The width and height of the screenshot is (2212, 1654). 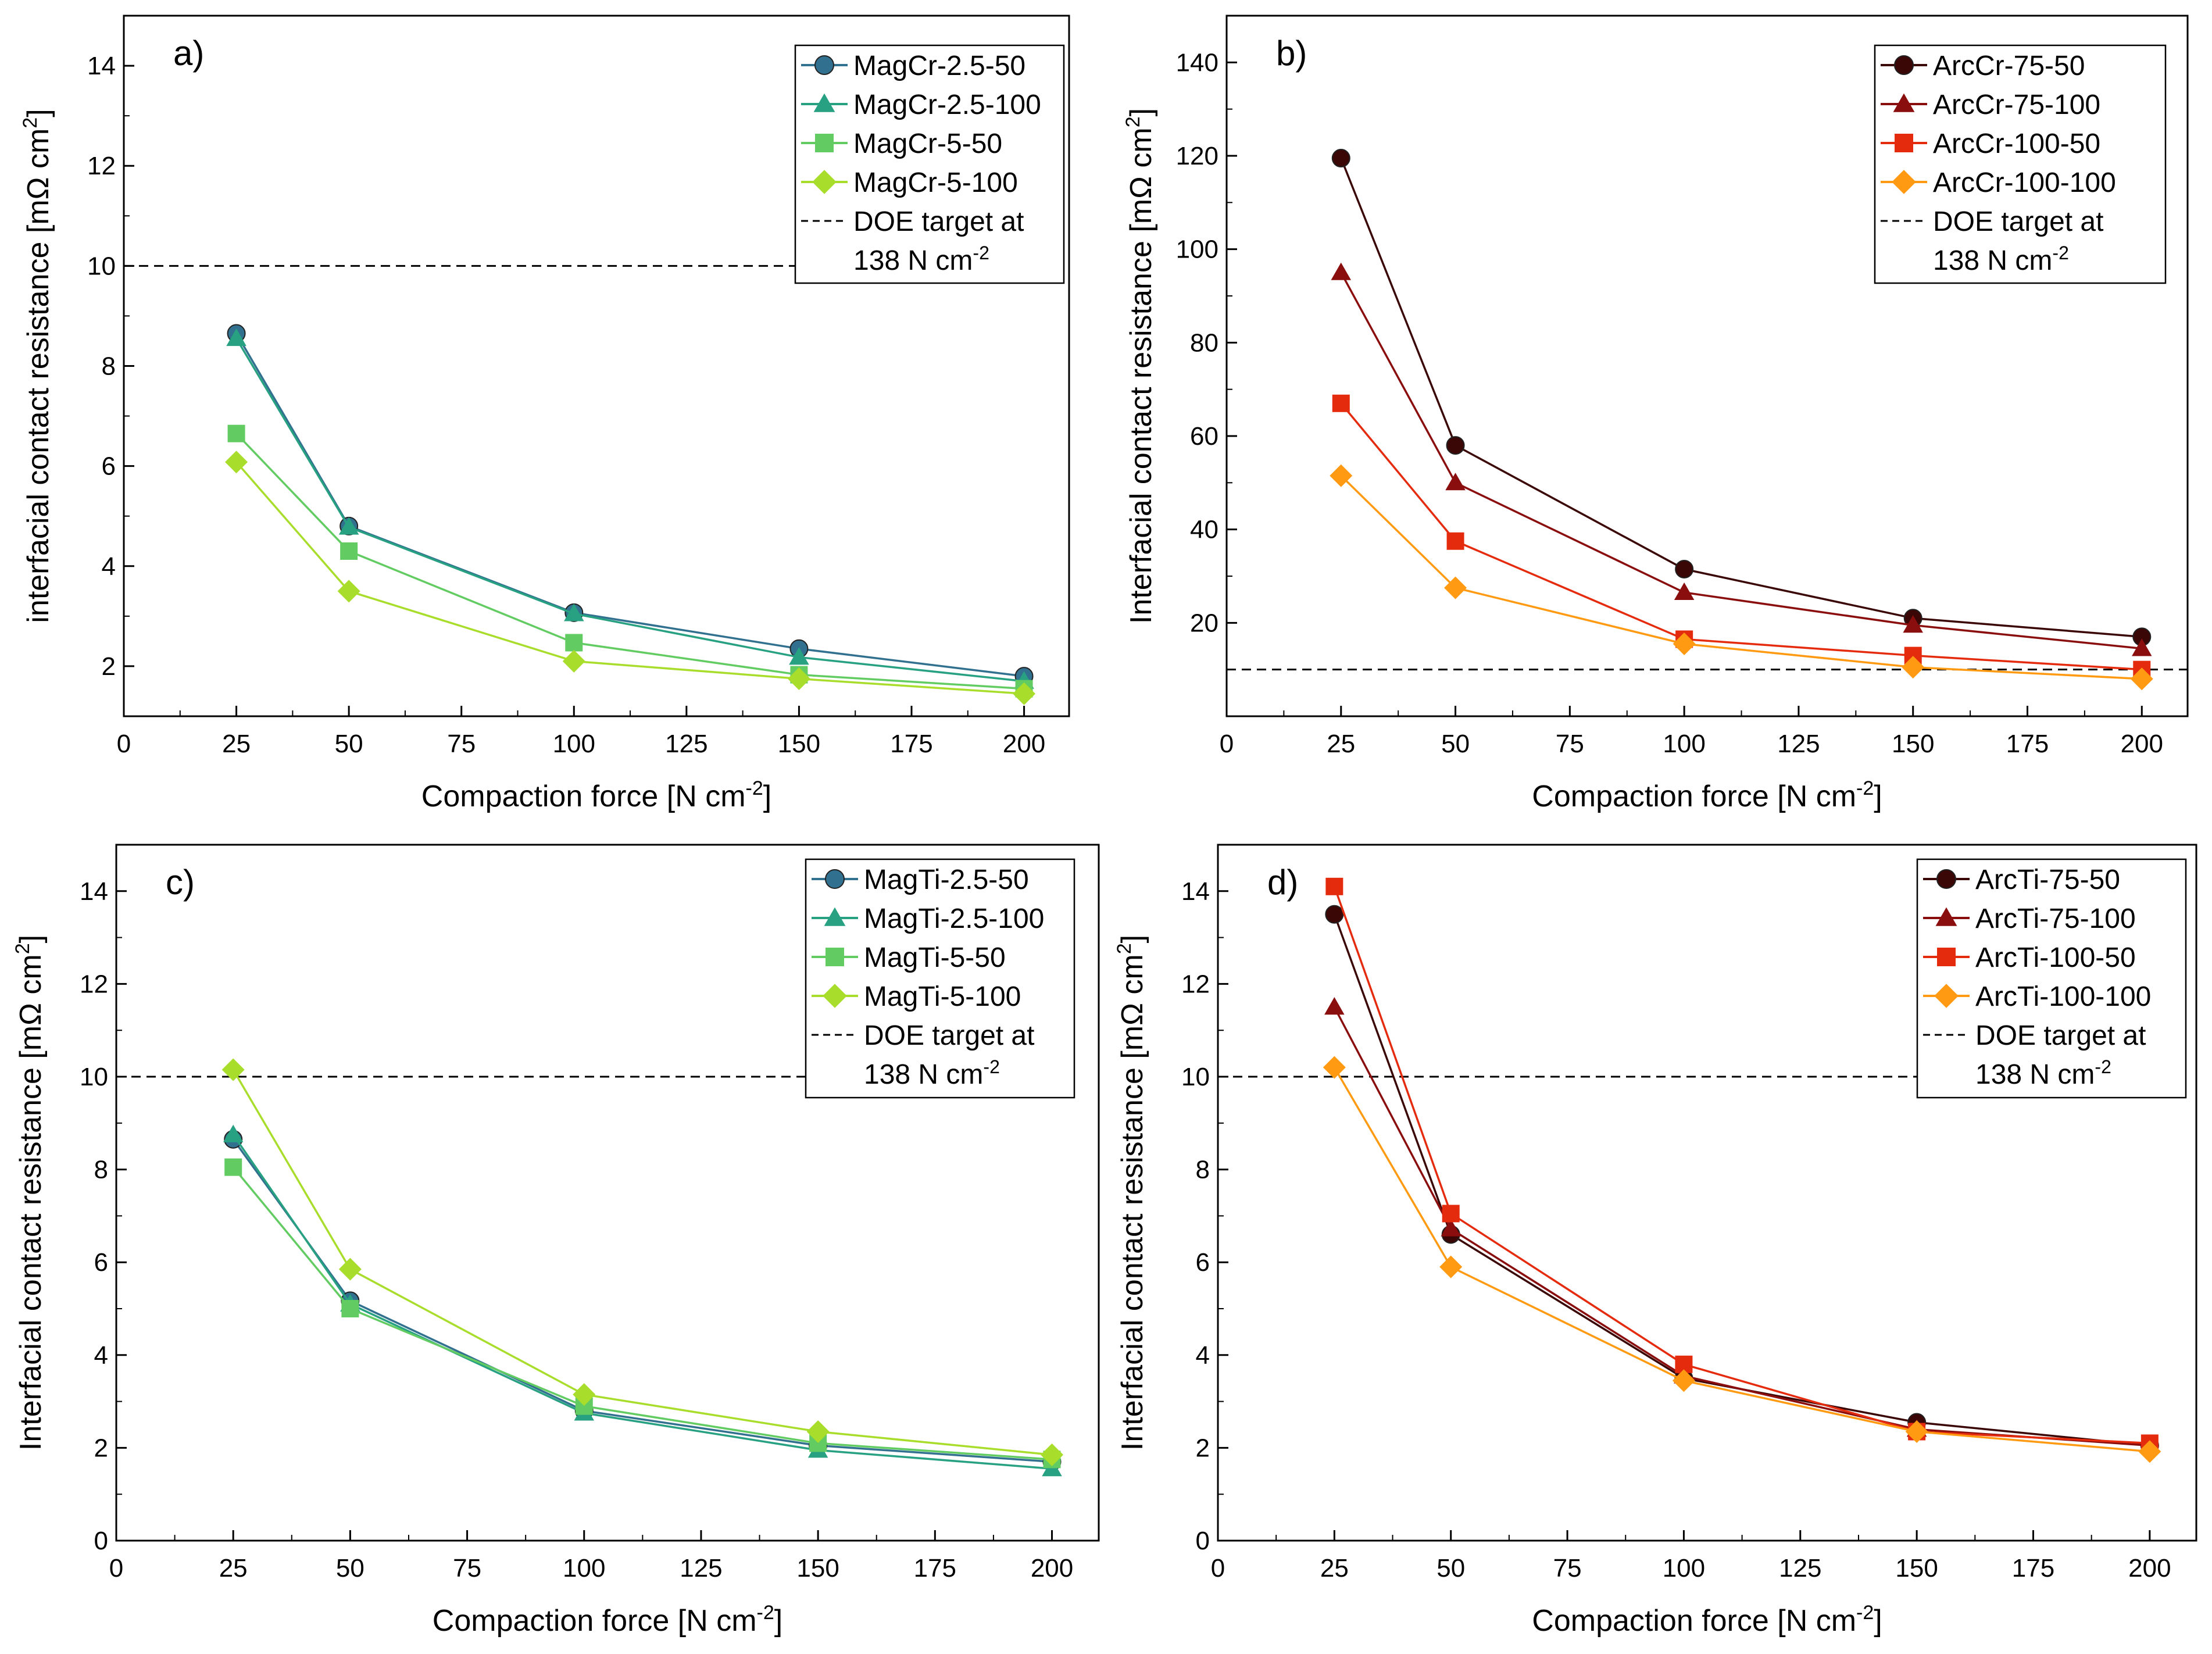 What do you see at coordinates (1141, 375) in the screenshot?
I see `y-axis-label-main: Interfacial contact resistance [mΩ cm` at bounding box center [1141, 375].